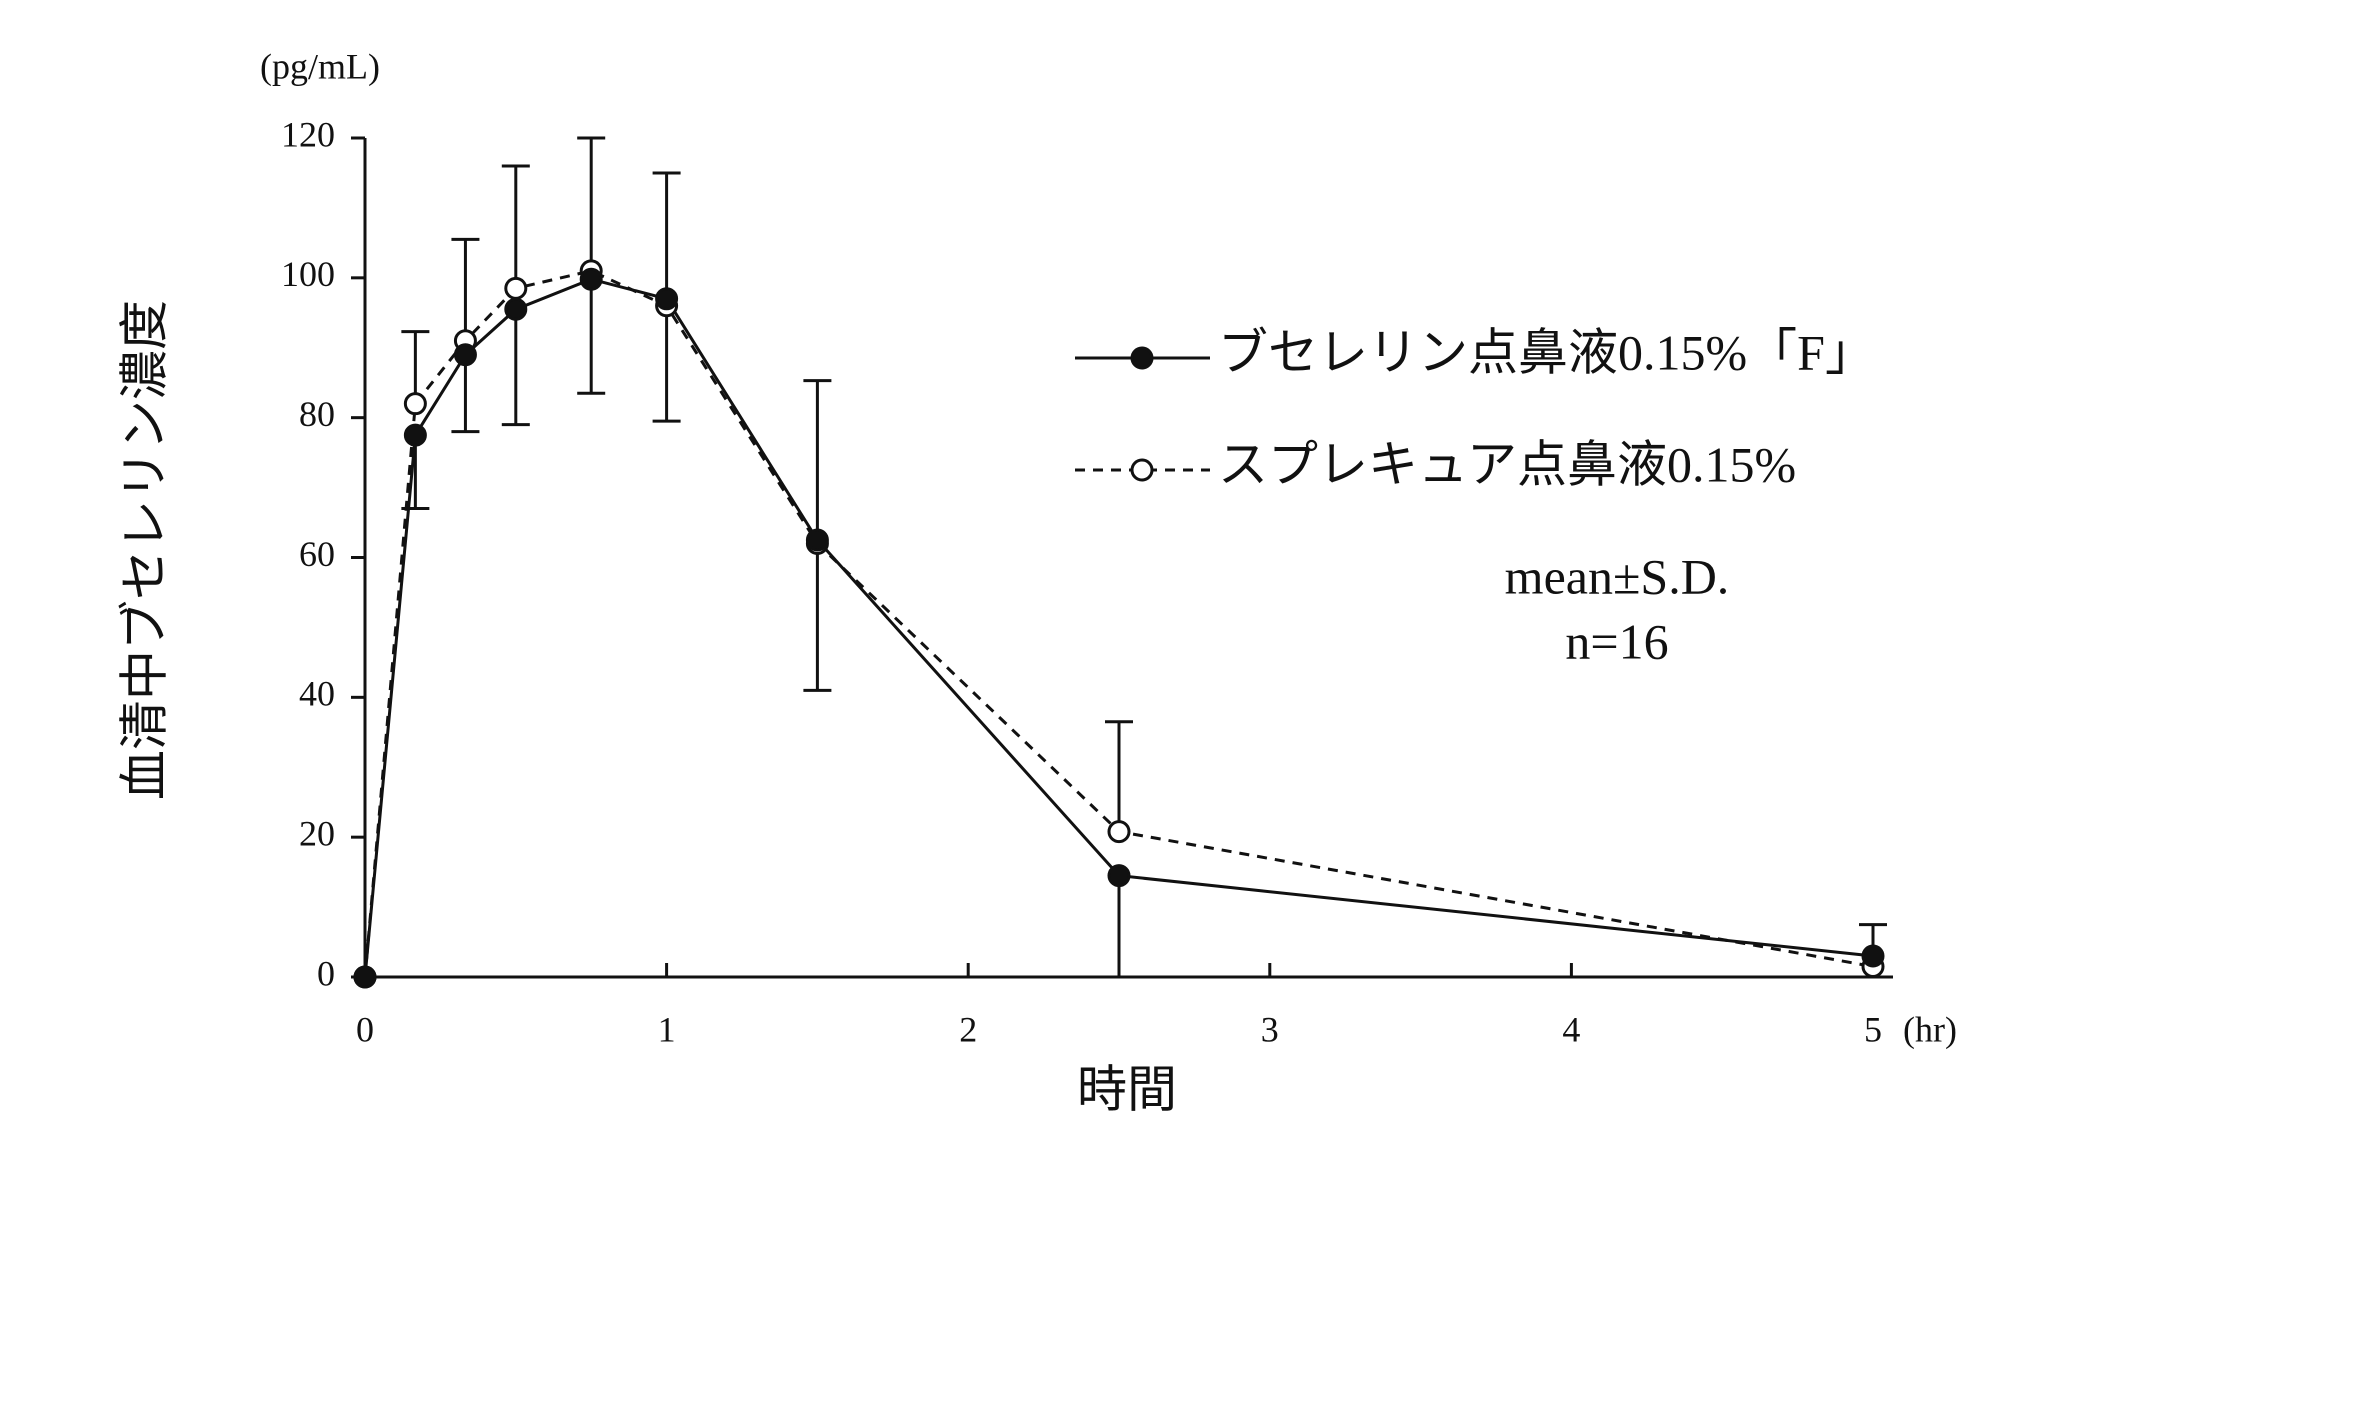 The width and height of the screenshot is (2362, 1417). Describe the element at coordinates (365, 1029) in the screenshot. I see `x-tick-label: 0` at that location.